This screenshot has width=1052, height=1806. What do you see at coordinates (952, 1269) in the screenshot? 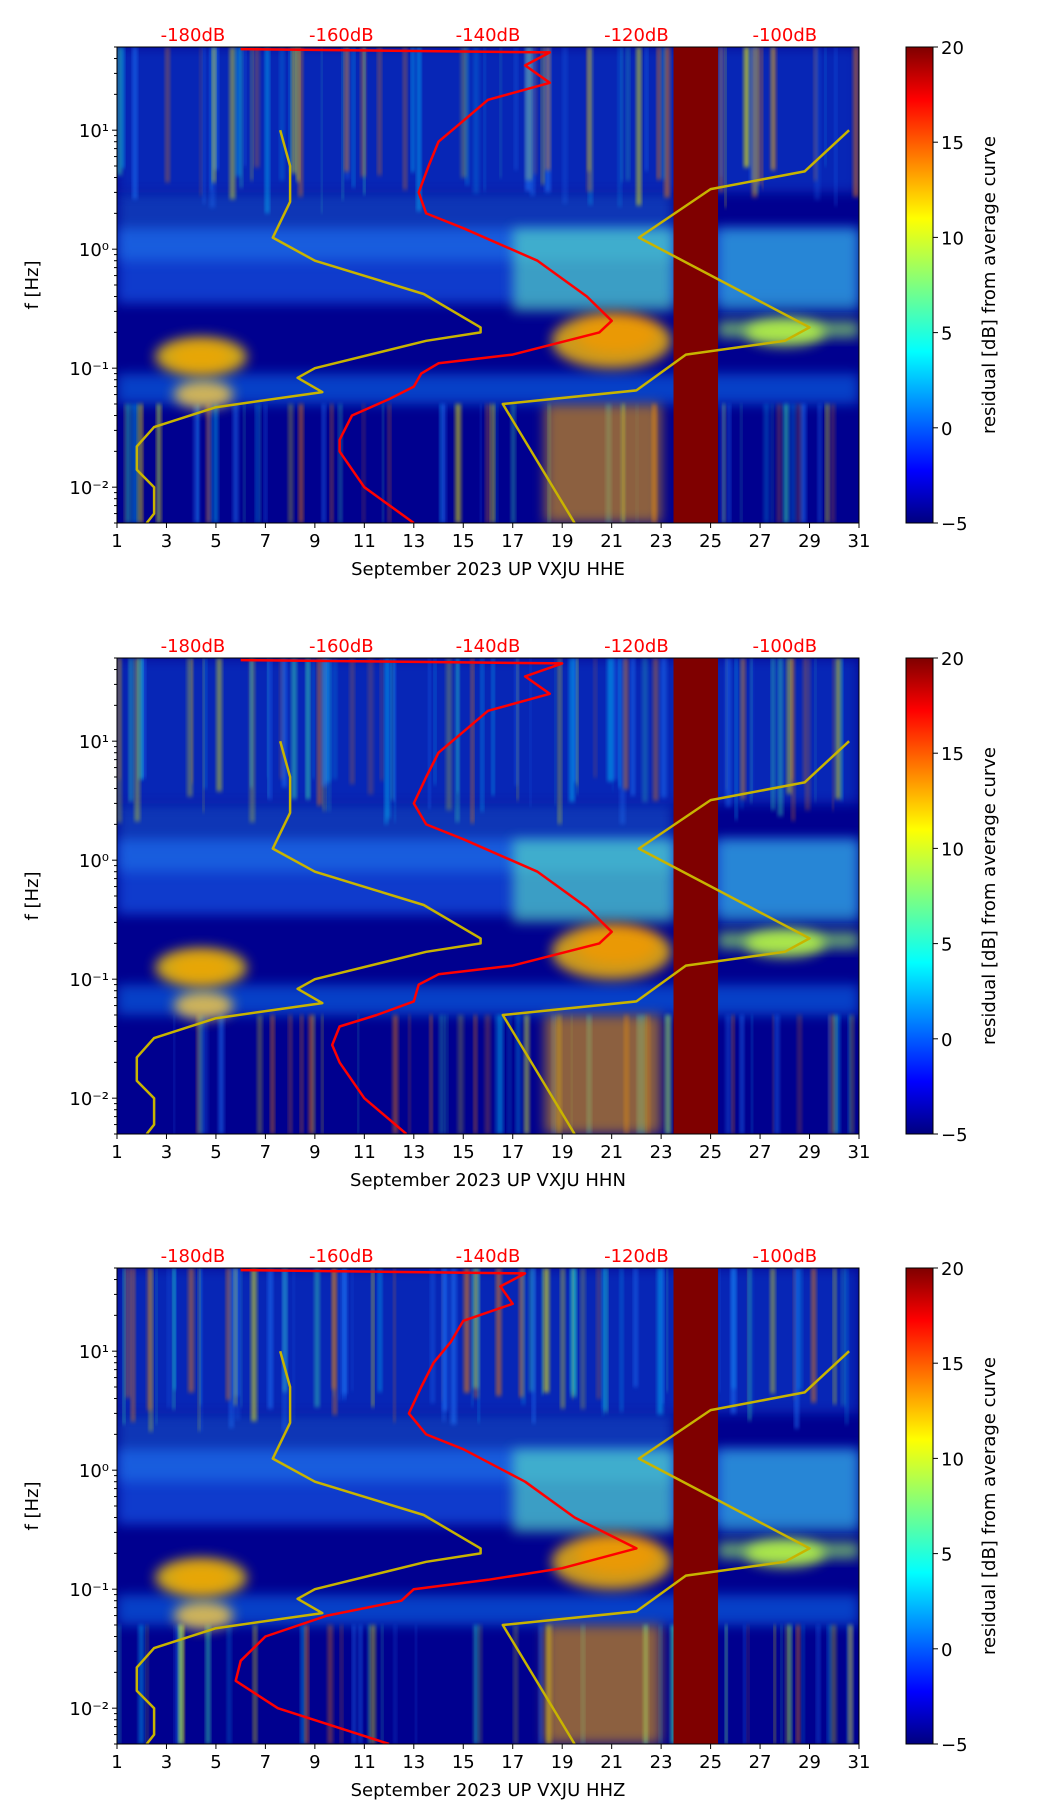
I see `colorbar-tick-label: 20` at bounding box center [952, 1269].